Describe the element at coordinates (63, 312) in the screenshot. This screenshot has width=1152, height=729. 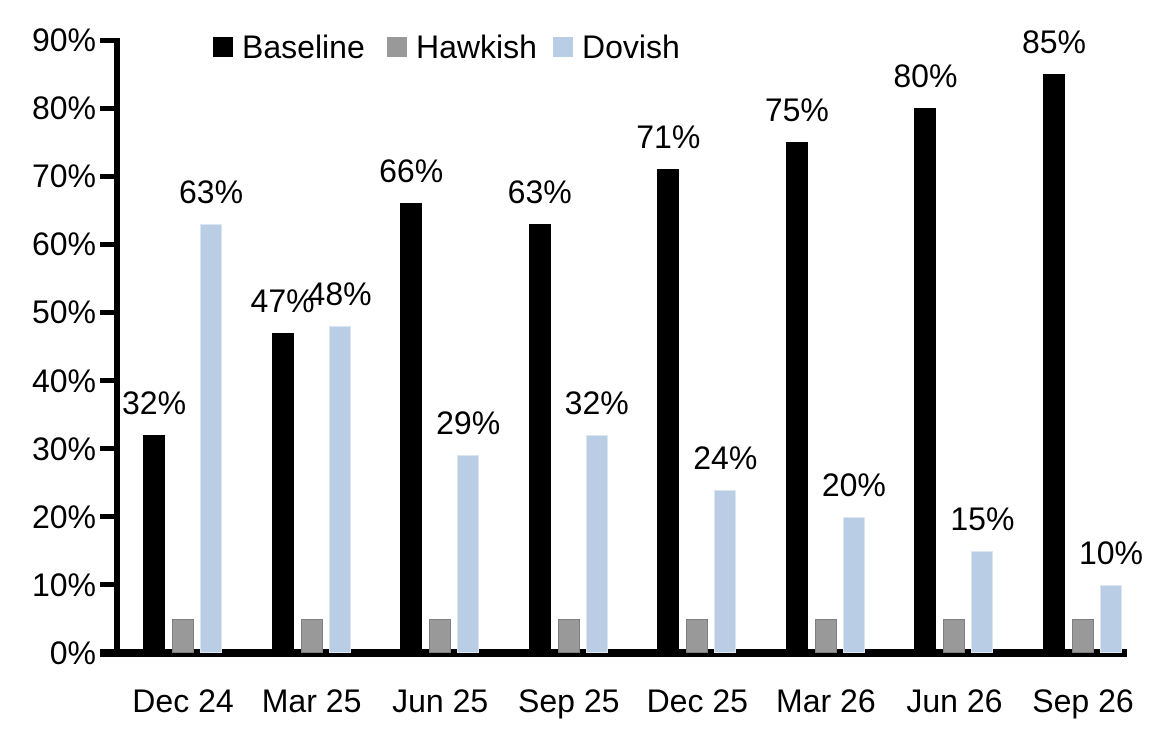
I see `y-axis-tick-label: 50%` at that location.